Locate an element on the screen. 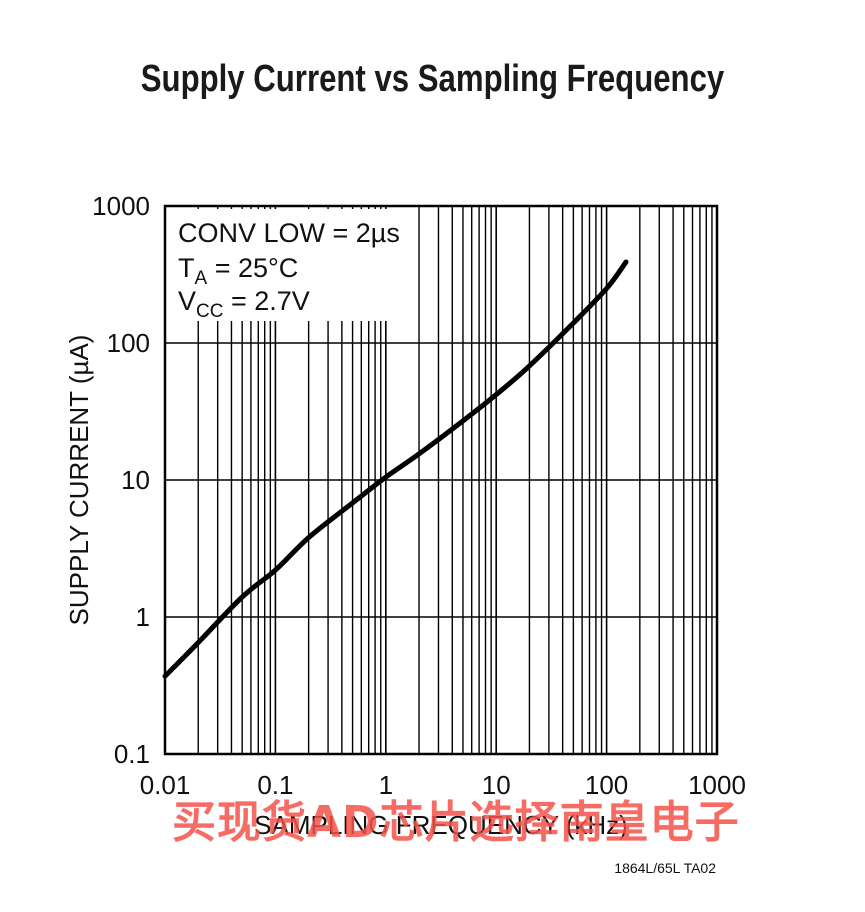 Image resolution: width=865 pixels, height=912 pixels. x-tick-label: 0.1 is located at coordinates (275, 785).